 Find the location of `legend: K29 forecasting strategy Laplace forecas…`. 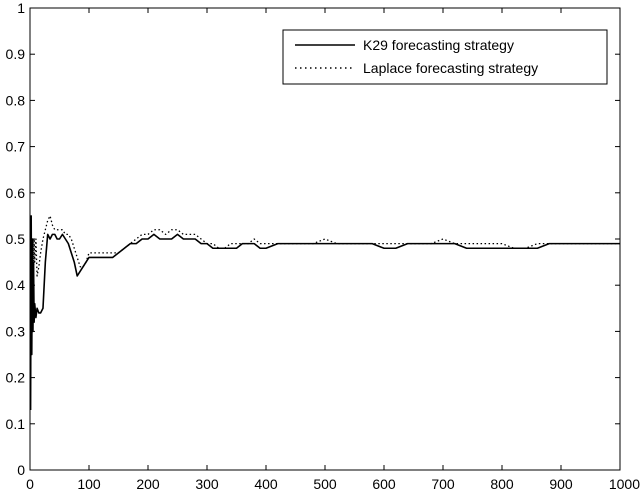

legend: K29 forecasting strategy Laplace forecas… is located at coordinates (445, 57).